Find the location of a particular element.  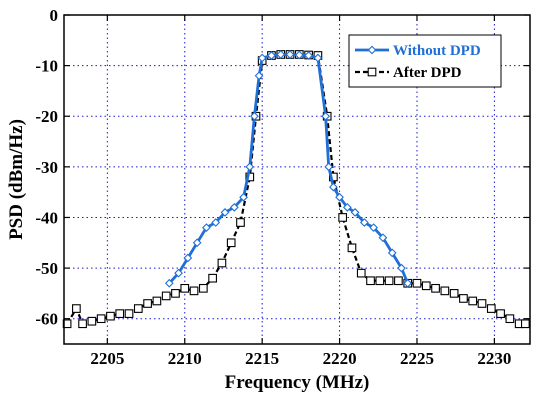

y-tick-label: -60 is located at coordinates (46, 319).